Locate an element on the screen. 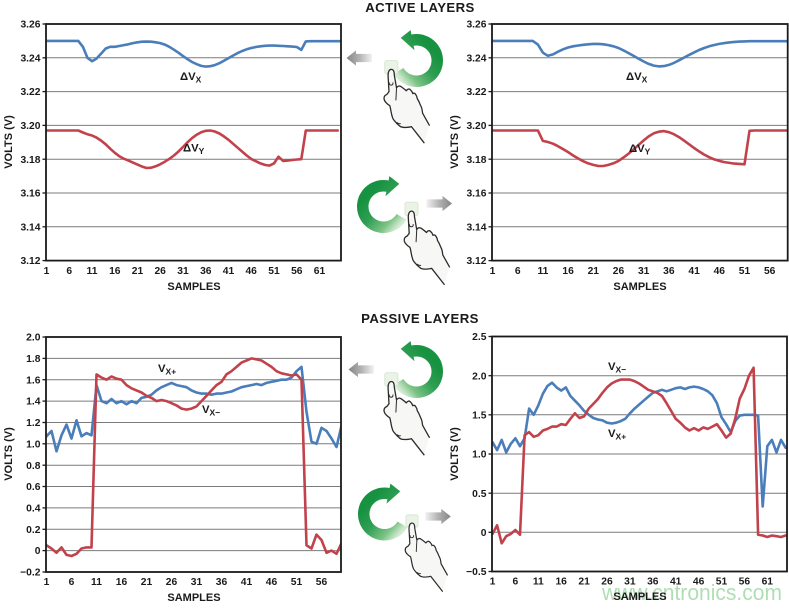 This screenshot has width=789, height=612. svg-text: −0.2 is located at coordinates (30, 573).